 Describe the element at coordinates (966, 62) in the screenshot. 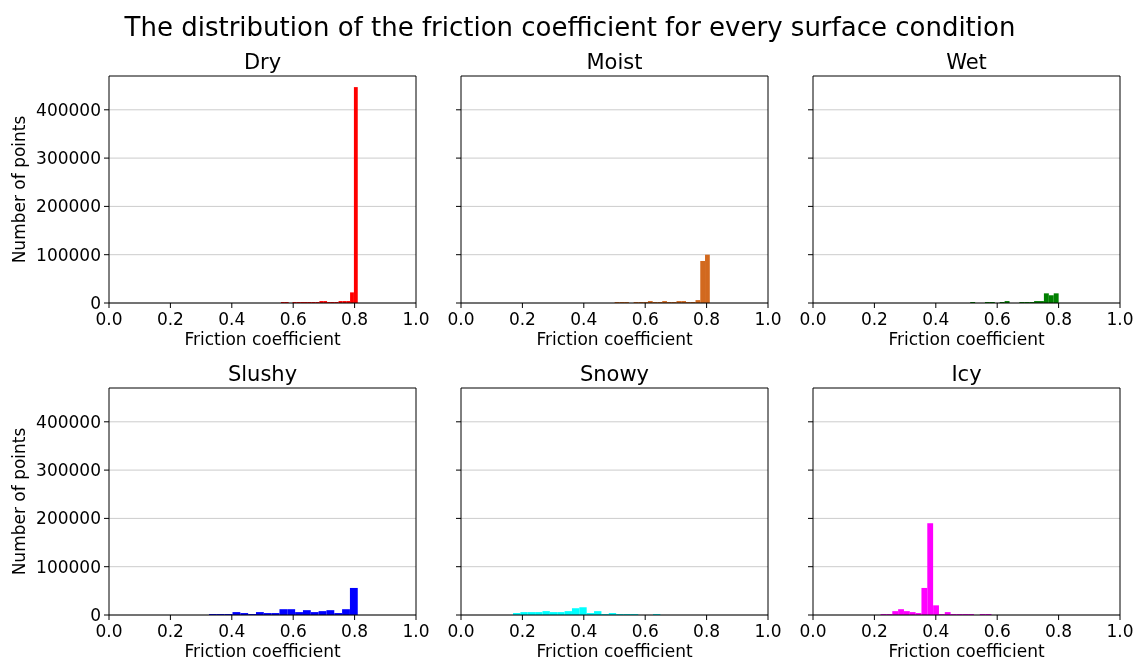

I see `chart-title: Wet` at that location.